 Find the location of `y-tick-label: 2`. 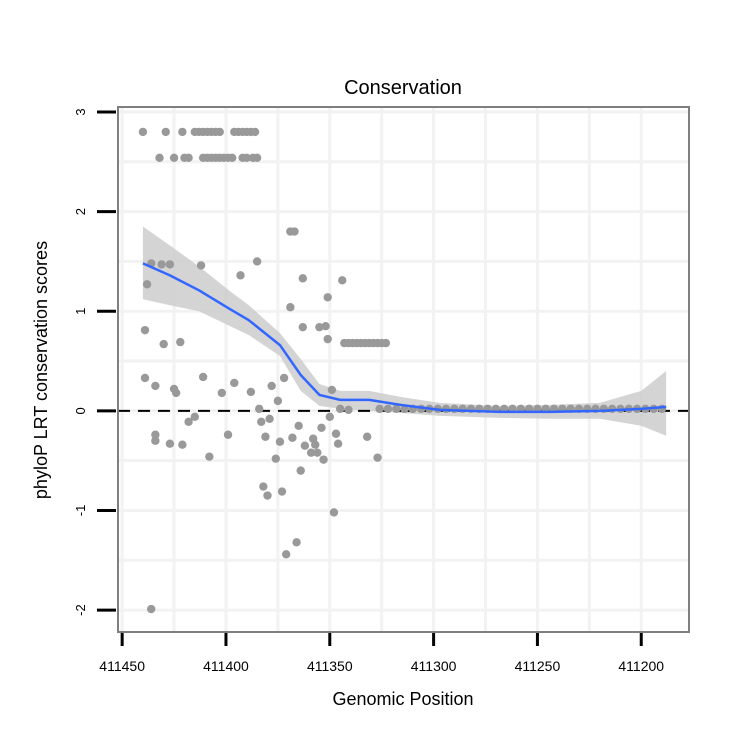

y-tick-label: 2 is located at coordinates (80, 211).